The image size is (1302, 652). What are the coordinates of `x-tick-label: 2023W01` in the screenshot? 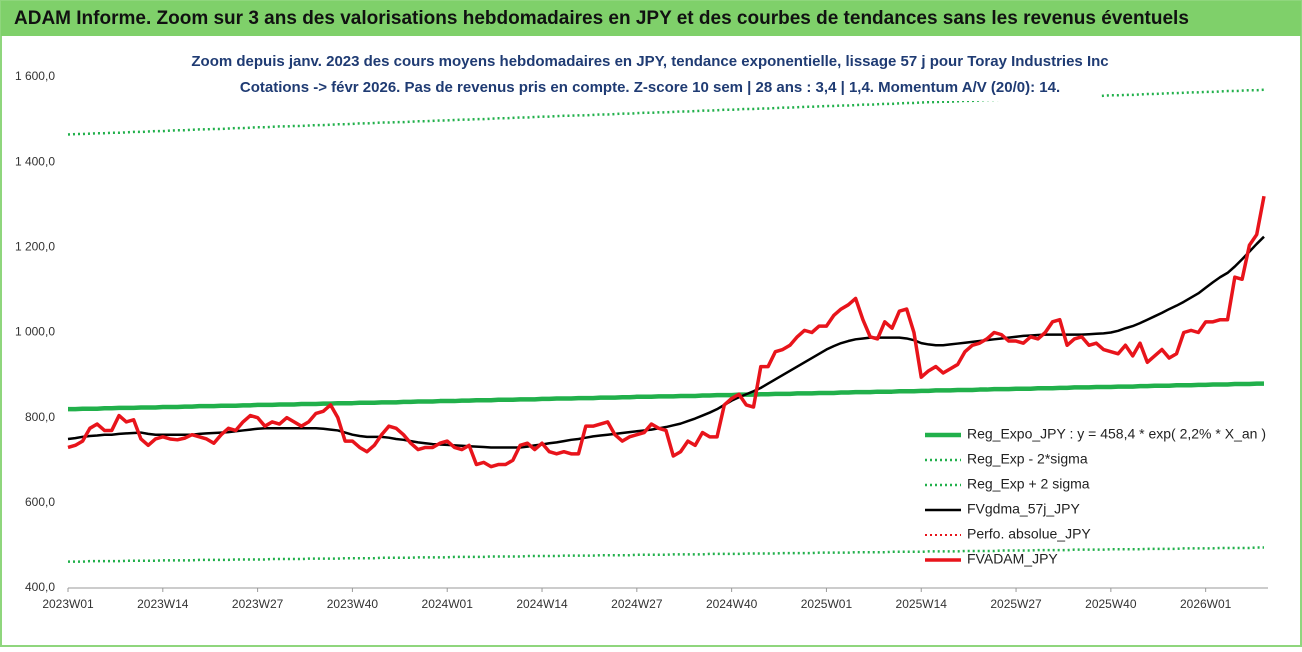 It's located at (68, 604).